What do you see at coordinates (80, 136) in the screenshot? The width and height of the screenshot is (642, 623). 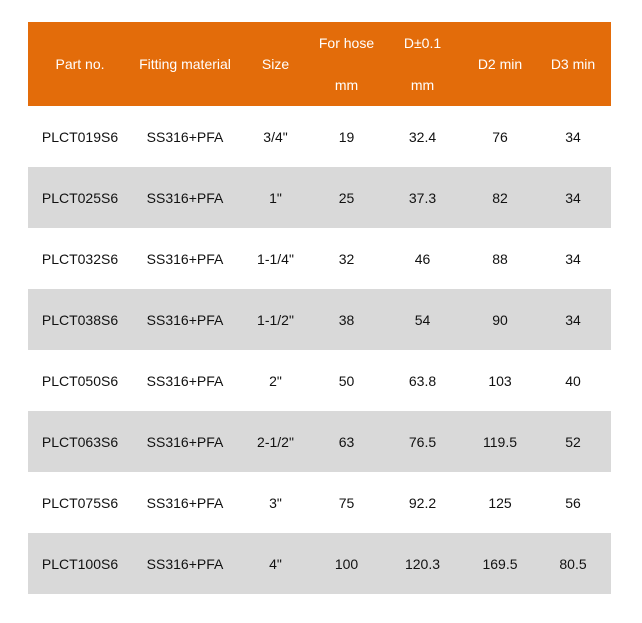 I see `table-cell: PLCT019S6` at bounding box center [80, 136].